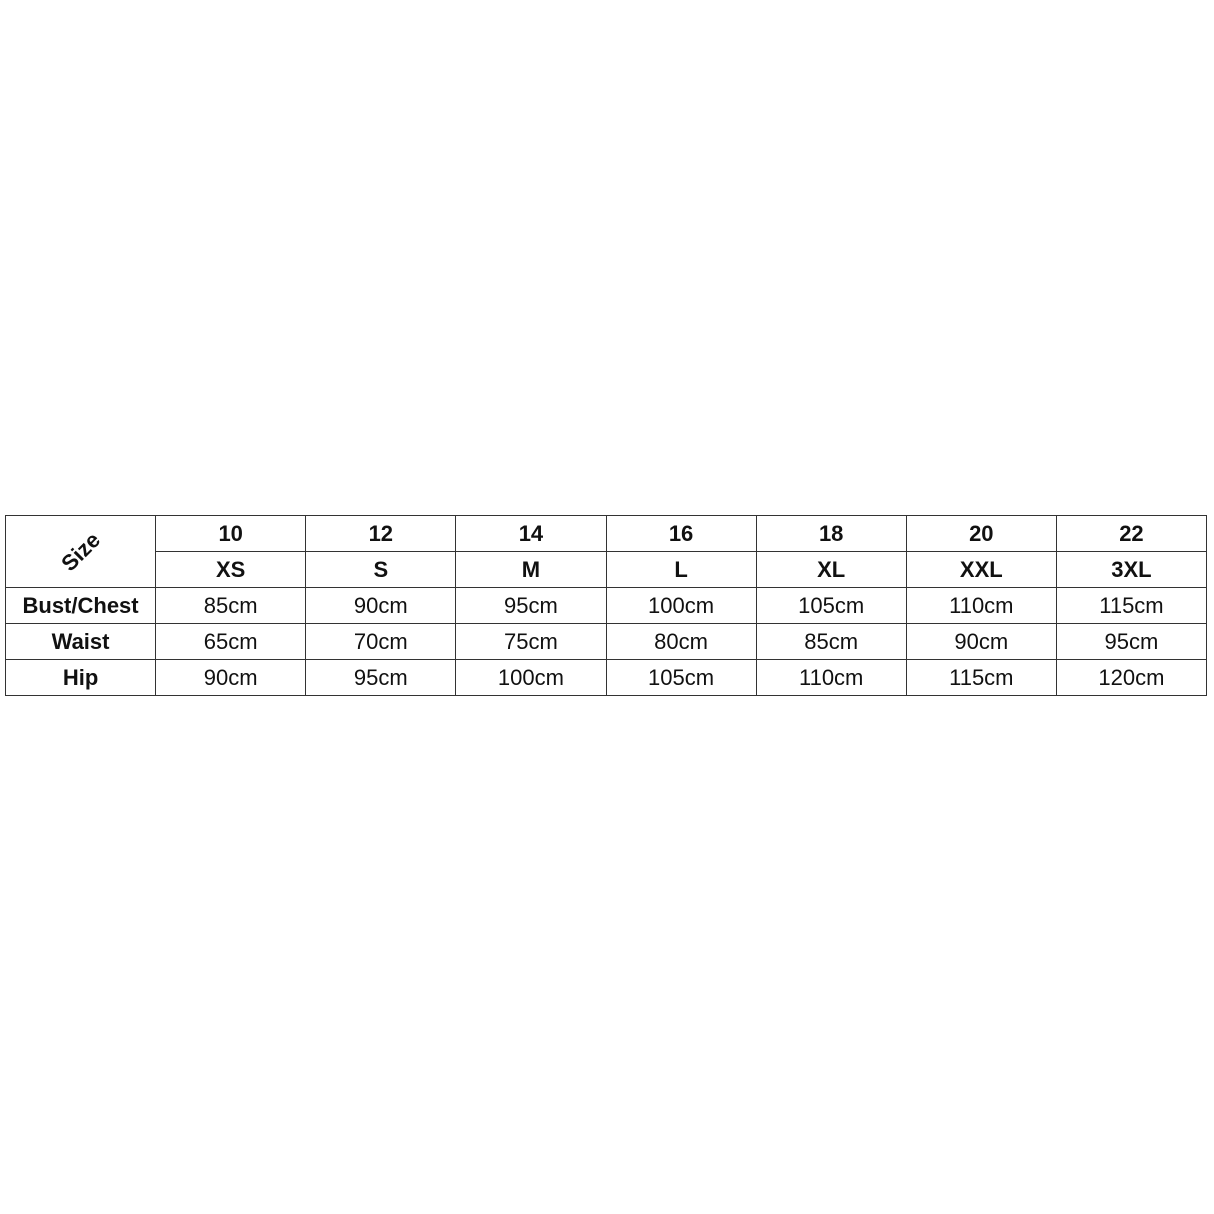  I want to click on size-numeric-header: 20, so click(981, 533).